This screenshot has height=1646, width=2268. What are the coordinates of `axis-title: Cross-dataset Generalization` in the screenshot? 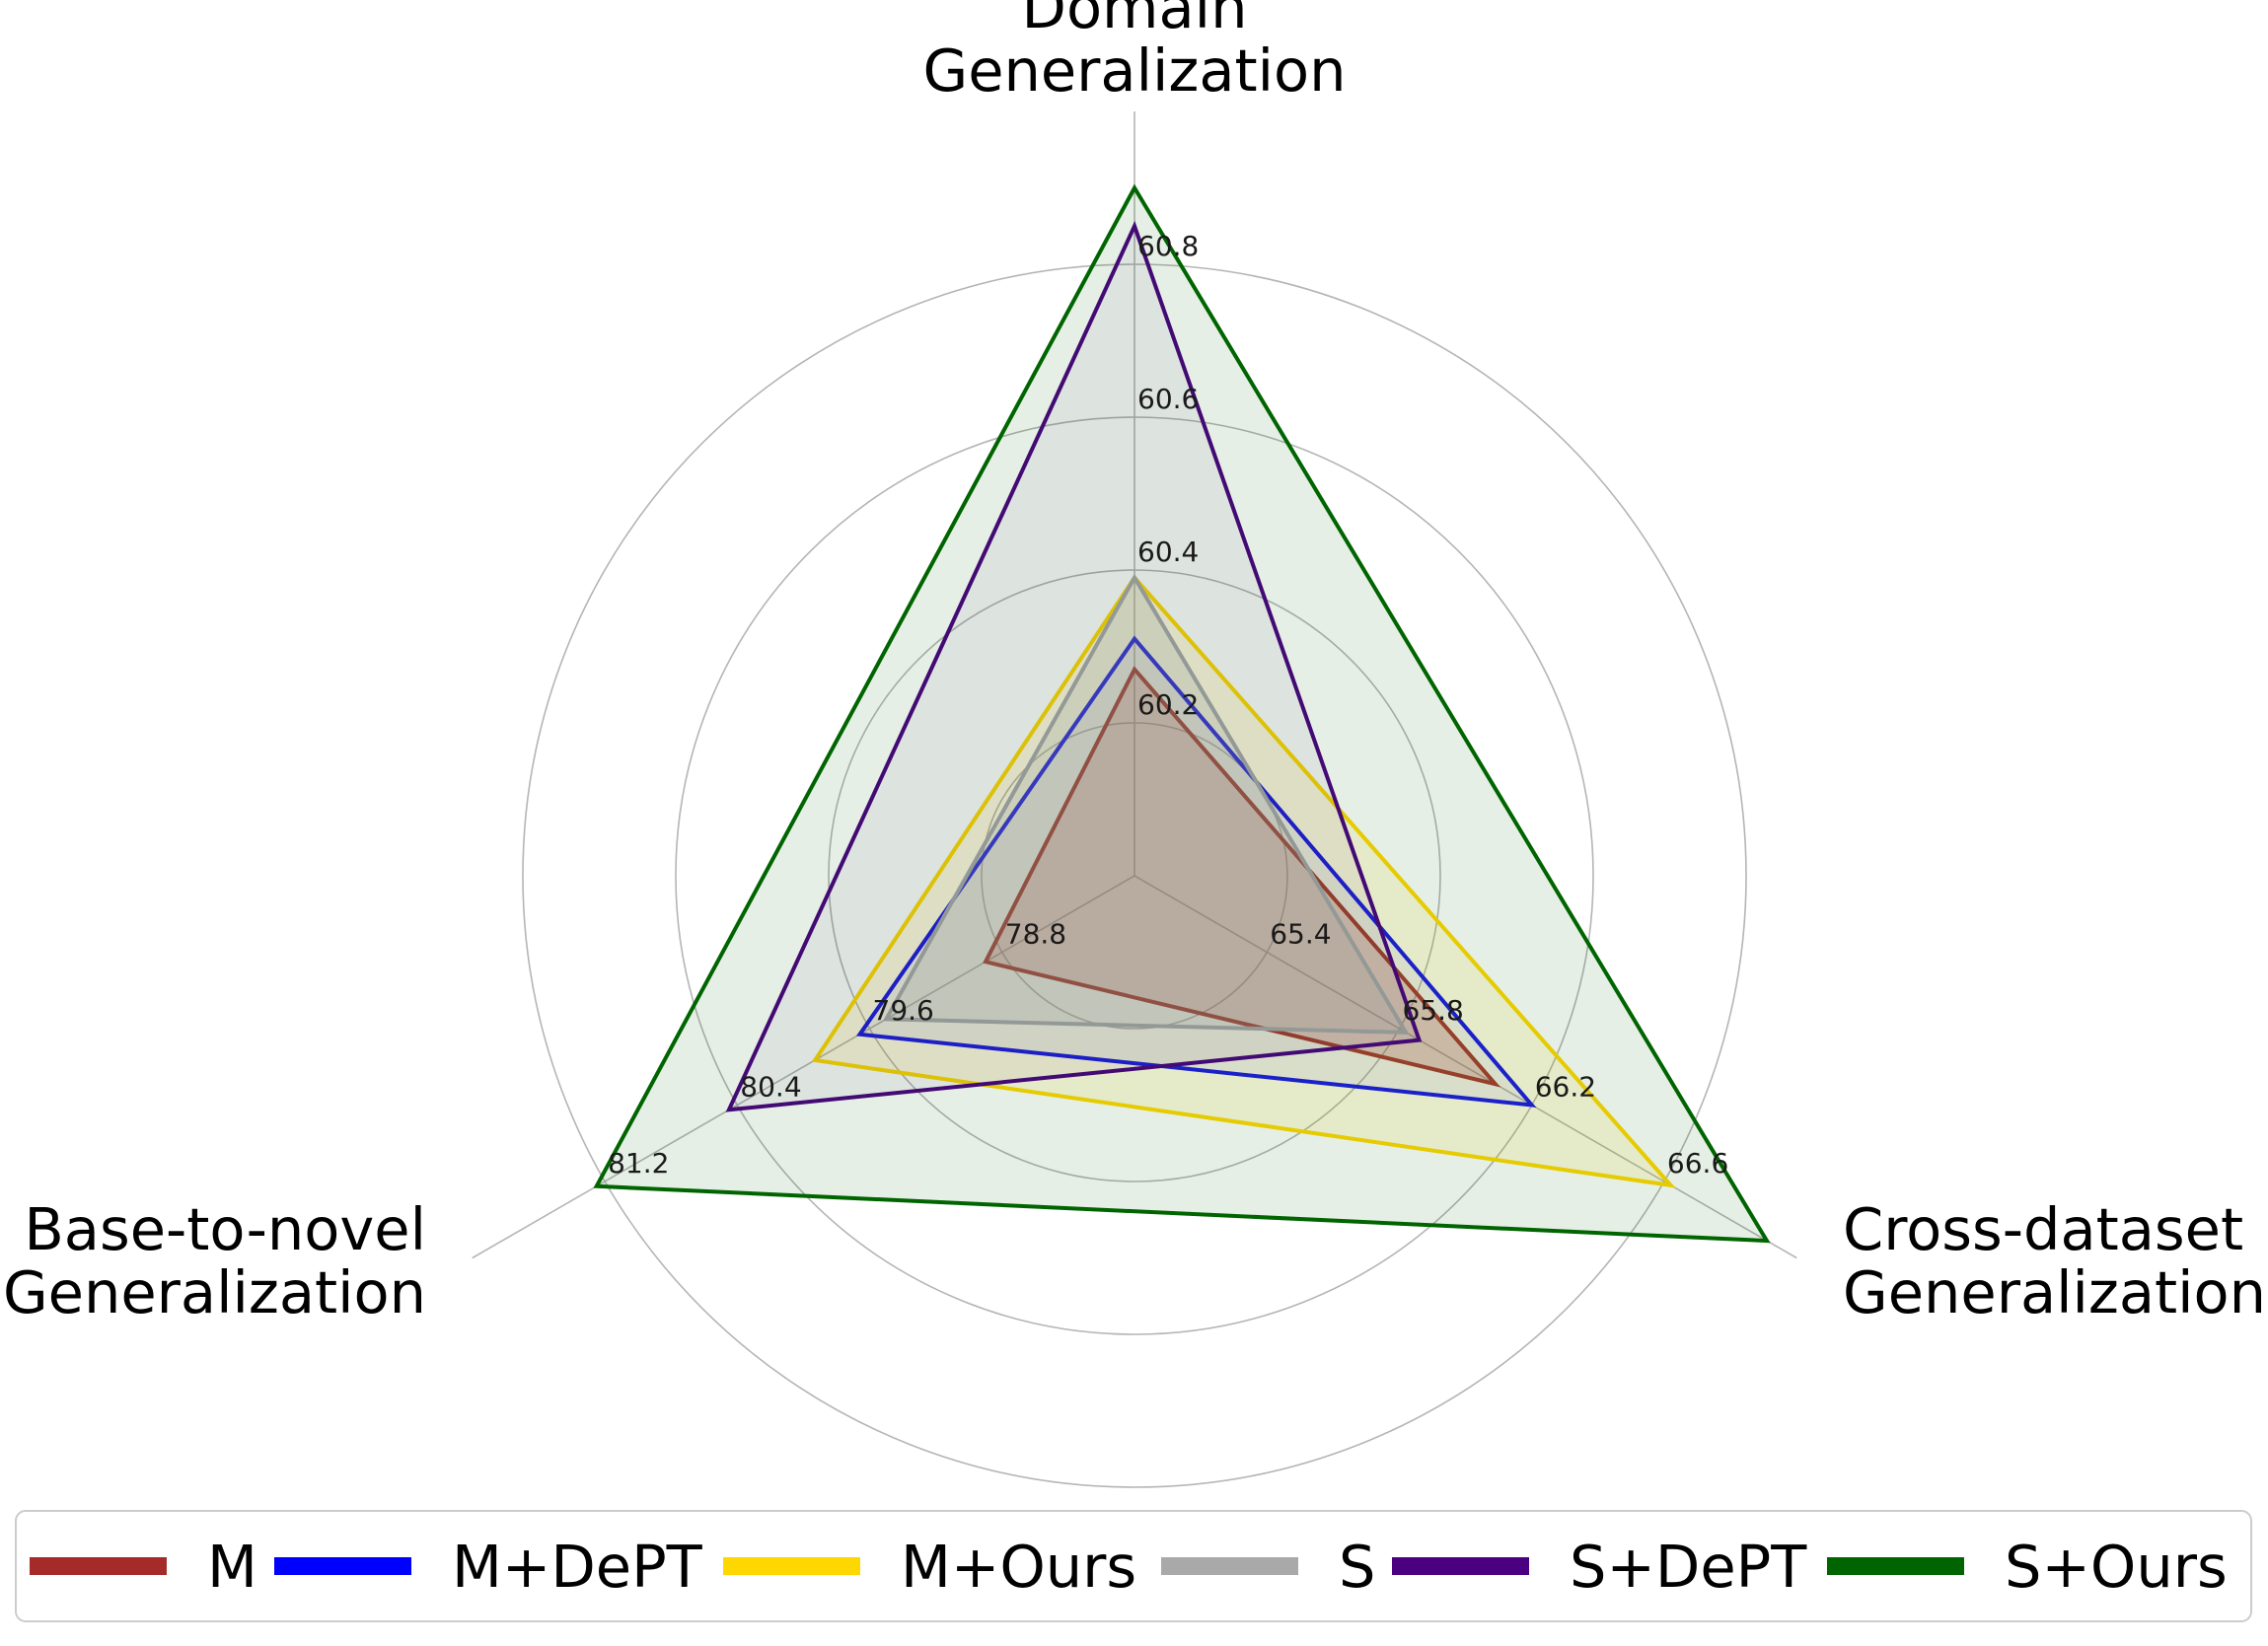 It's located at (2054, 1260).